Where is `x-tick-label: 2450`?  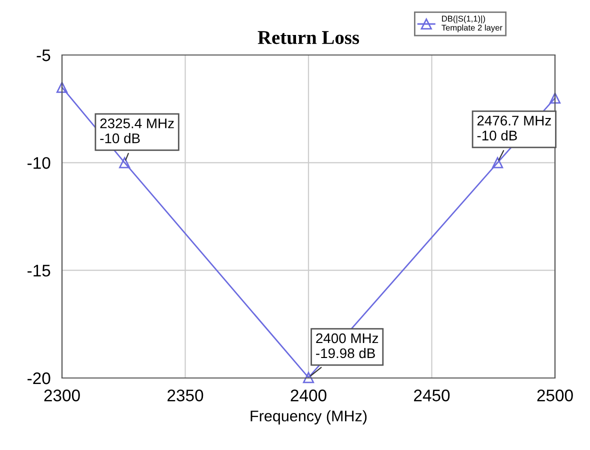
x-tick-label: 2450 is located at coordinates (432, 396).